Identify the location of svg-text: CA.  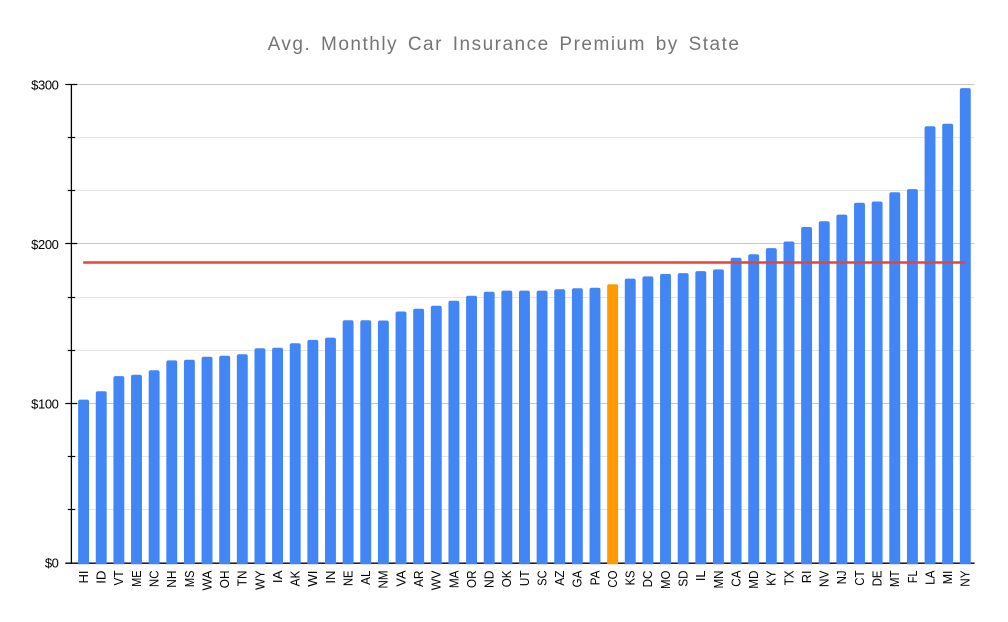
(736, 578).